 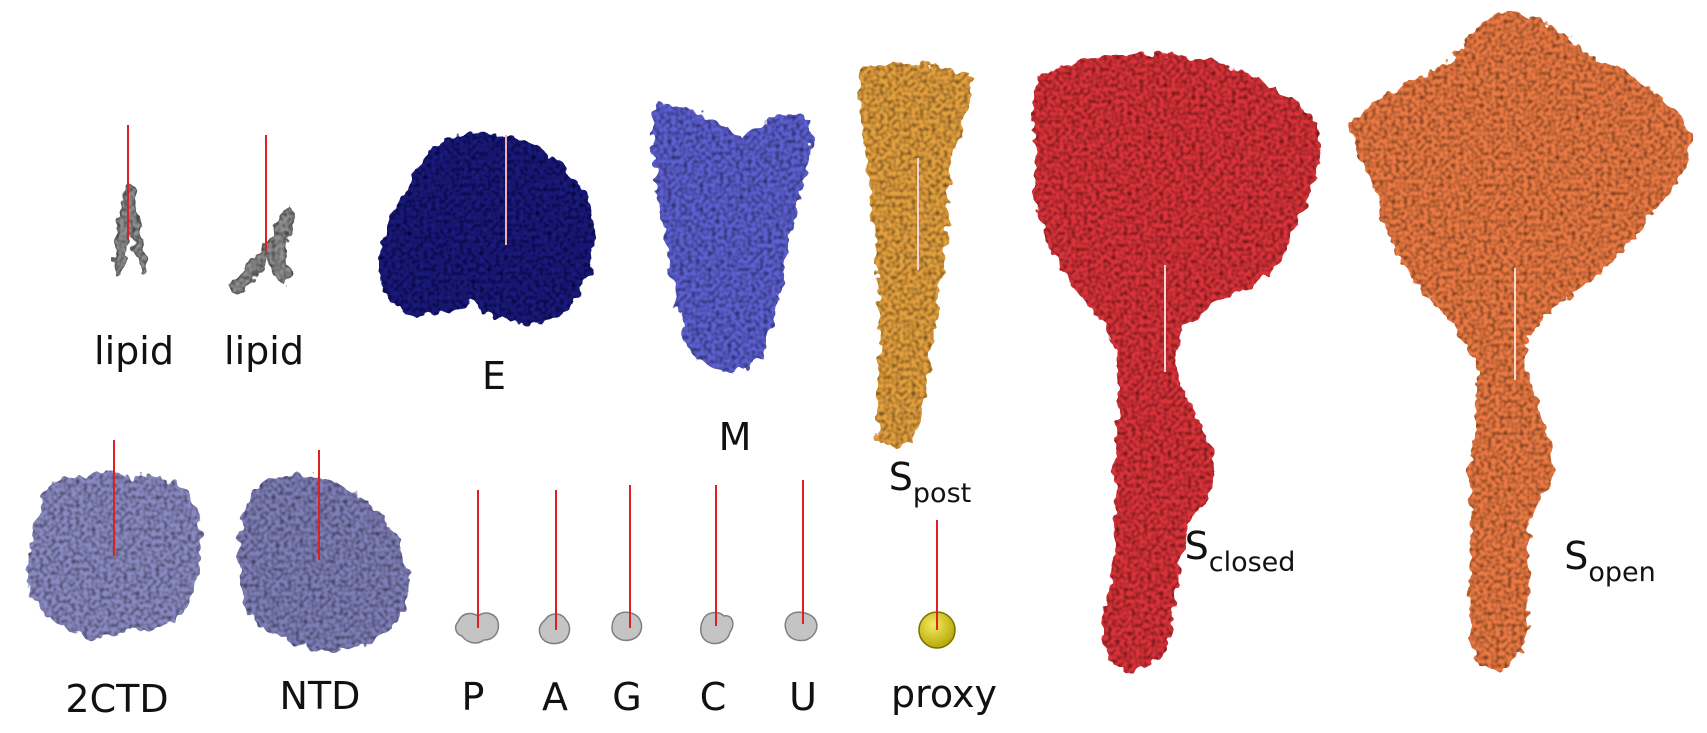 I want to click on s-post-label-sub: post, so click(x=942, y=493).